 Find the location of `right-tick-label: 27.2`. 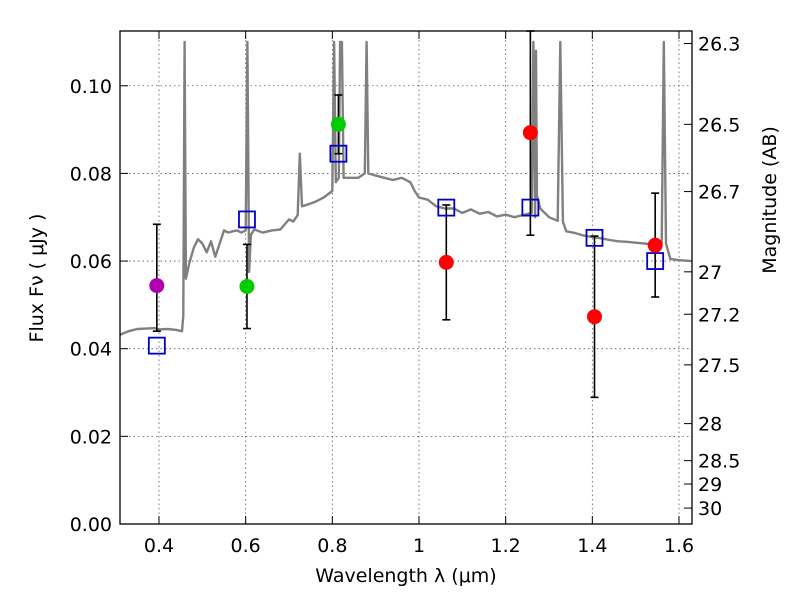

right-tick-label: 27.2 is located at coordinates (719, 315).